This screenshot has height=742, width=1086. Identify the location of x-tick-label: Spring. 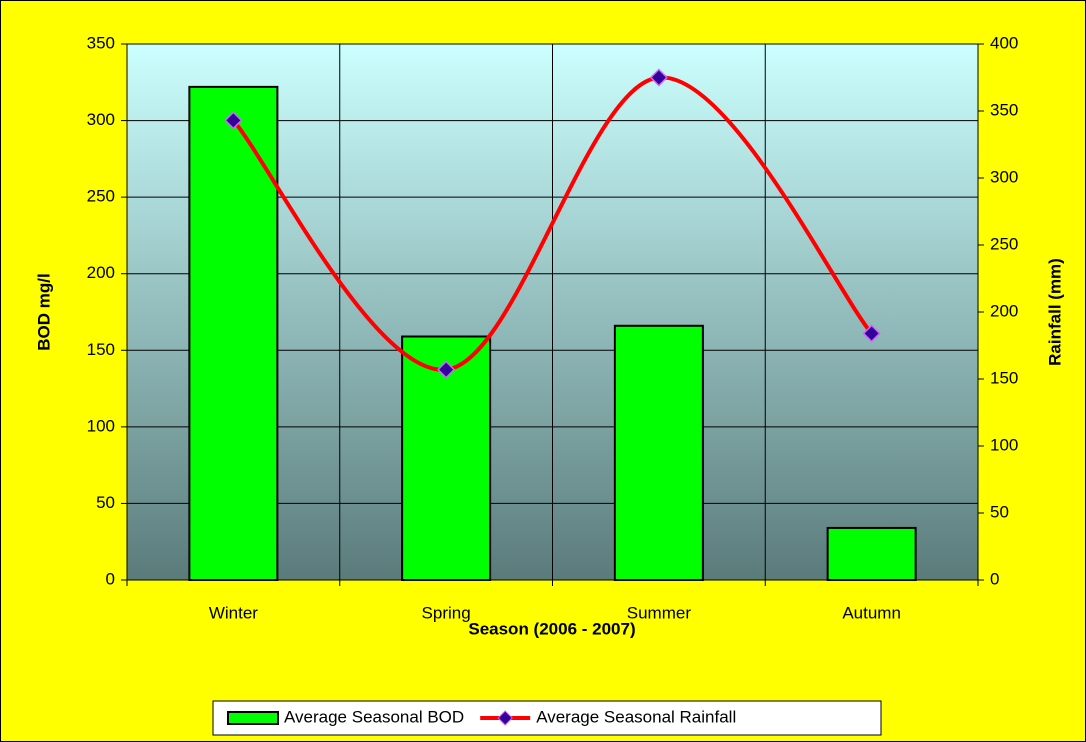
(446, 612).